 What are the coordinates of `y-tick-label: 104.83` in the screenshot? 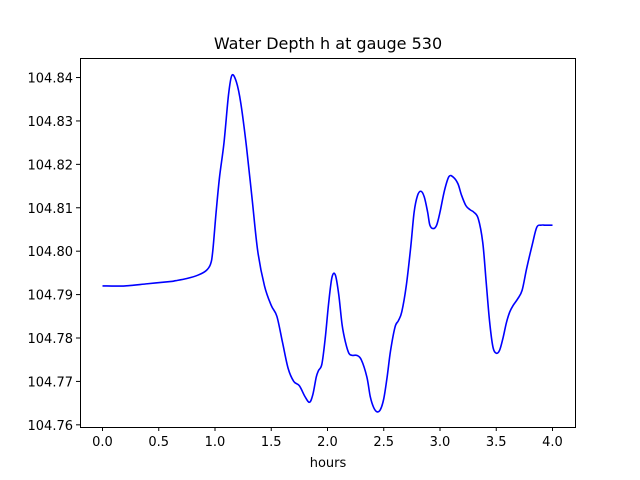 It's located at (51, 122).